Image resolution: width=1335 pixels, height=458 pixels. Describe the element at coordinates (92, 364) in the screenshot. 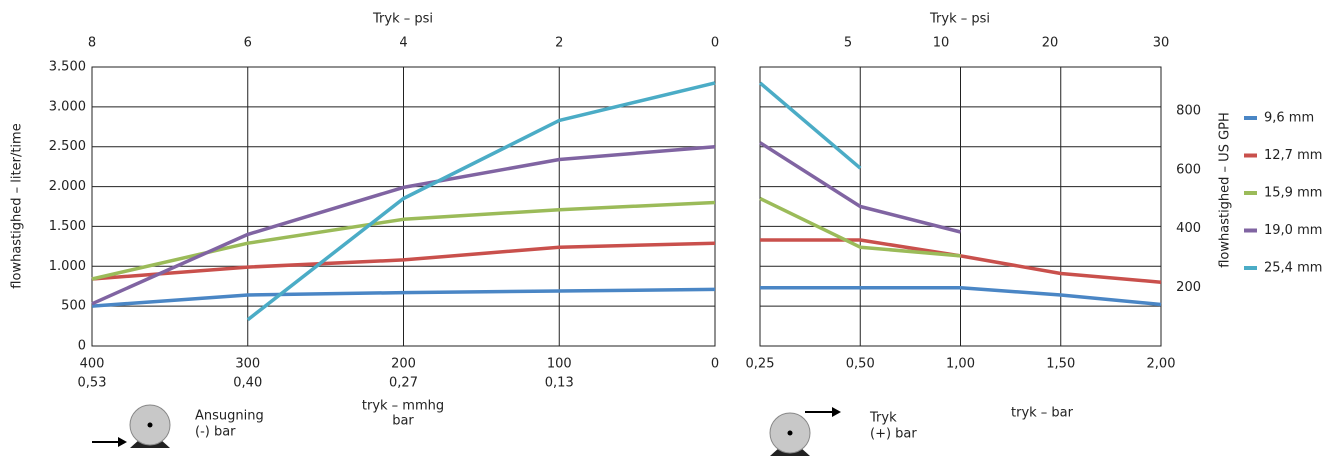

I see `x-tick-label: 400` at that location.